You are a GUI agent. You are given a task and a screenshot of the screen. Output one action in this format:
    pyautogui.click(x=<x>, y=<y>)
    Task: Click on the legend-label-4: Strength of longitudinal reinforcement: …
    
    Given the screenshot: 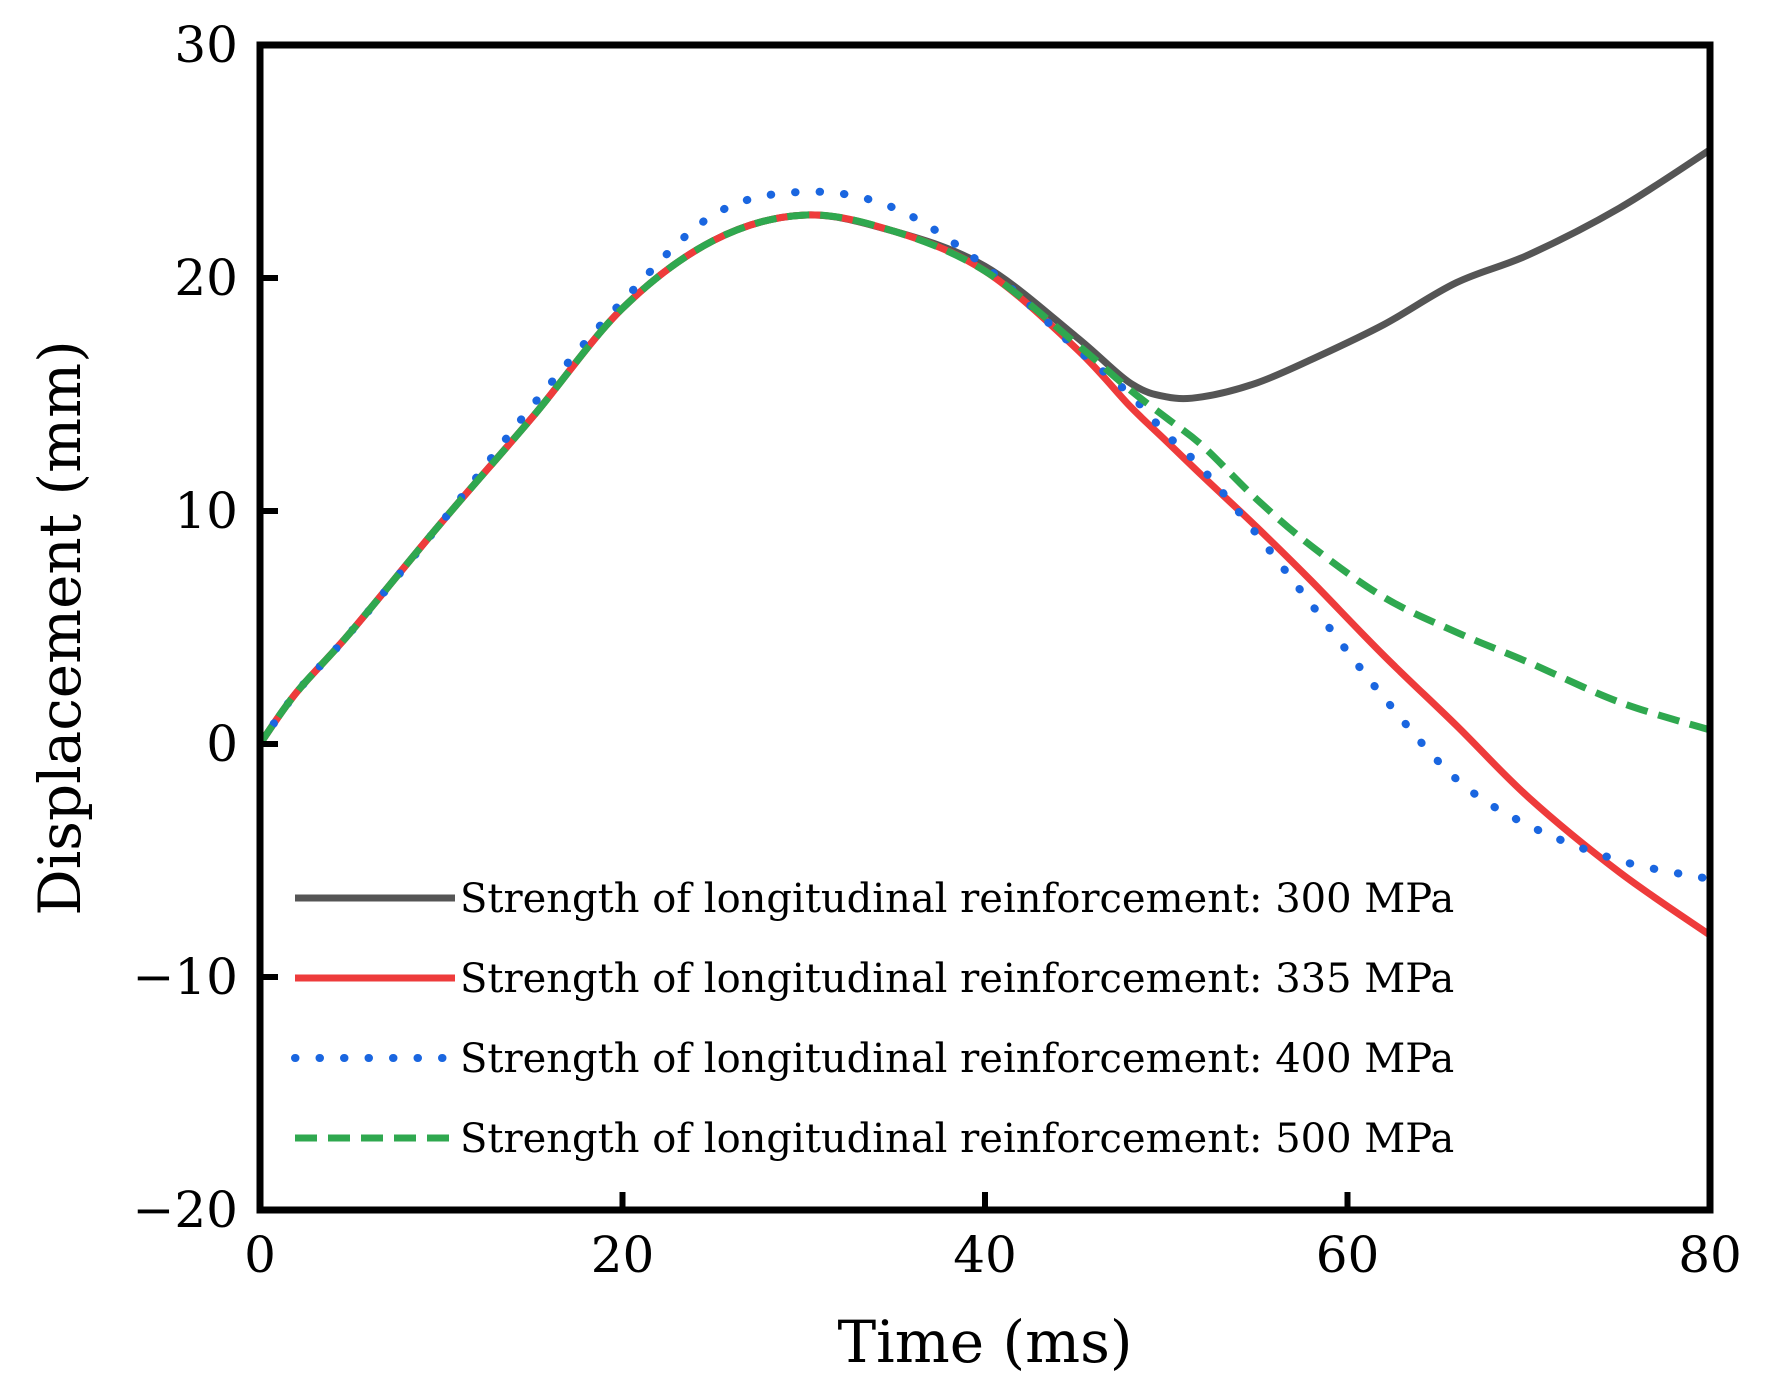 What is the action you would take?
    pyautogui.click(x=957, y=1139)
    